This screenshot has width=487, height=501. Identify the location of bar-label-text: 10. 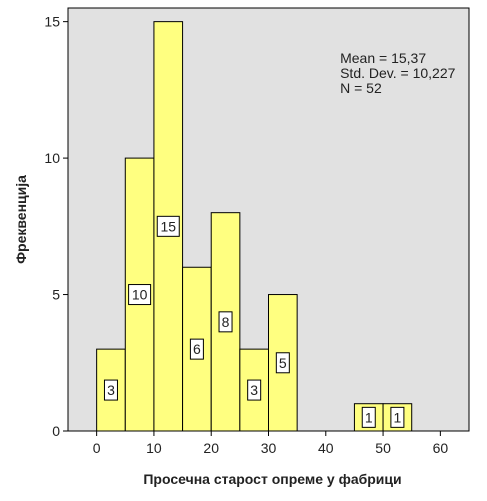
(140, 295).